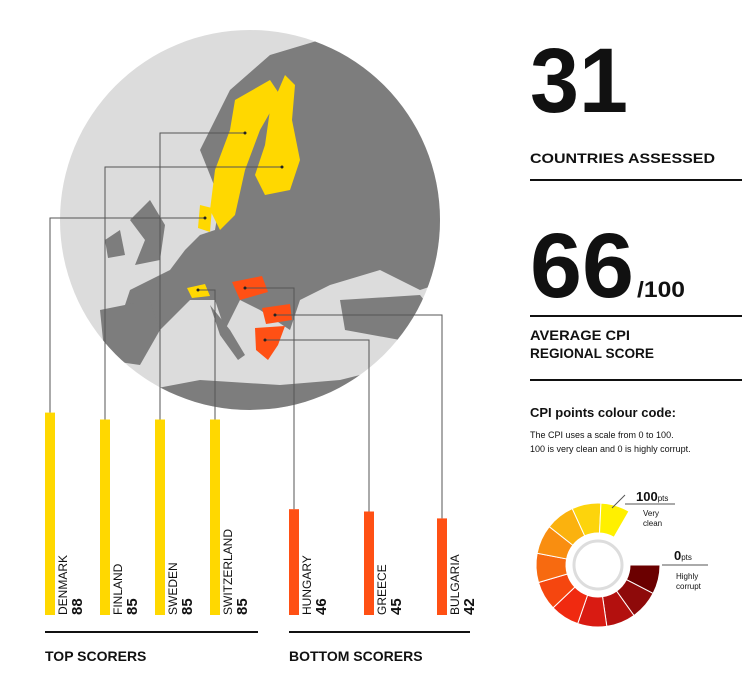  What do you see at coordinates (270, 343) in the screenshot?
I see `greece-shape` at bounding box center [270, 343].